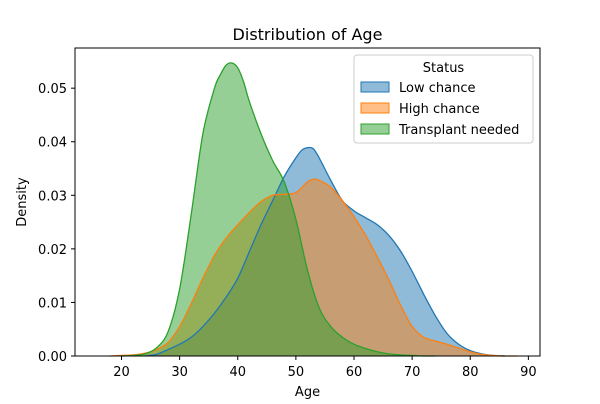  What do you see at coordinates (375, 129) in the screenshot?
I see `legend-swatch-transplant-needed` at bounding box center [375, 129].